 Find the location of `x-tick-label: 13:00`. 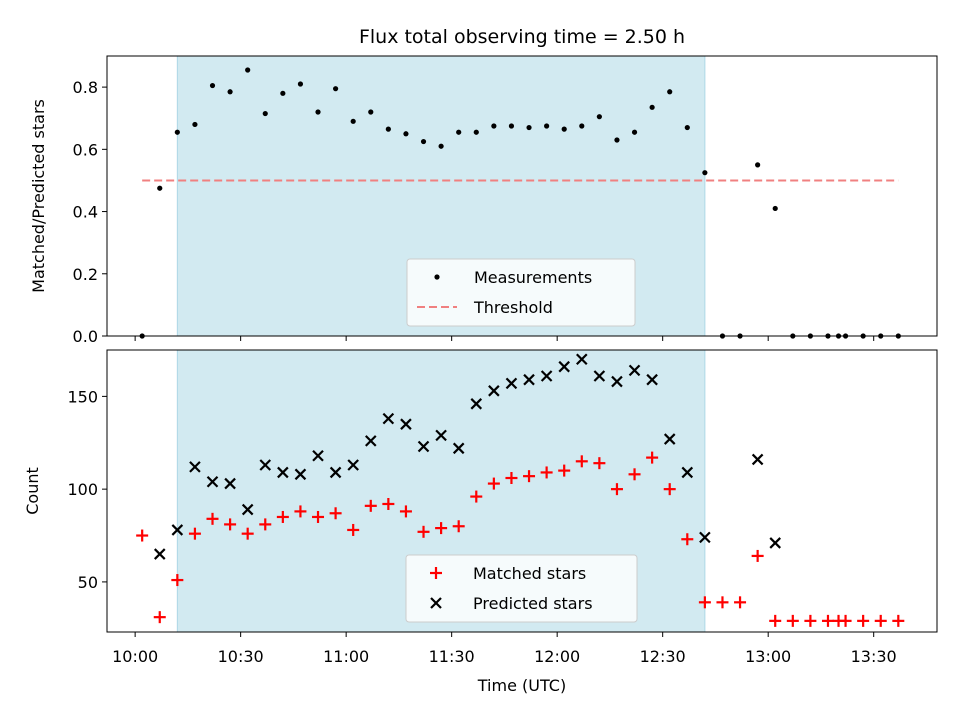

x-tick-label: 13:00 is located at coordinates (768, 656).